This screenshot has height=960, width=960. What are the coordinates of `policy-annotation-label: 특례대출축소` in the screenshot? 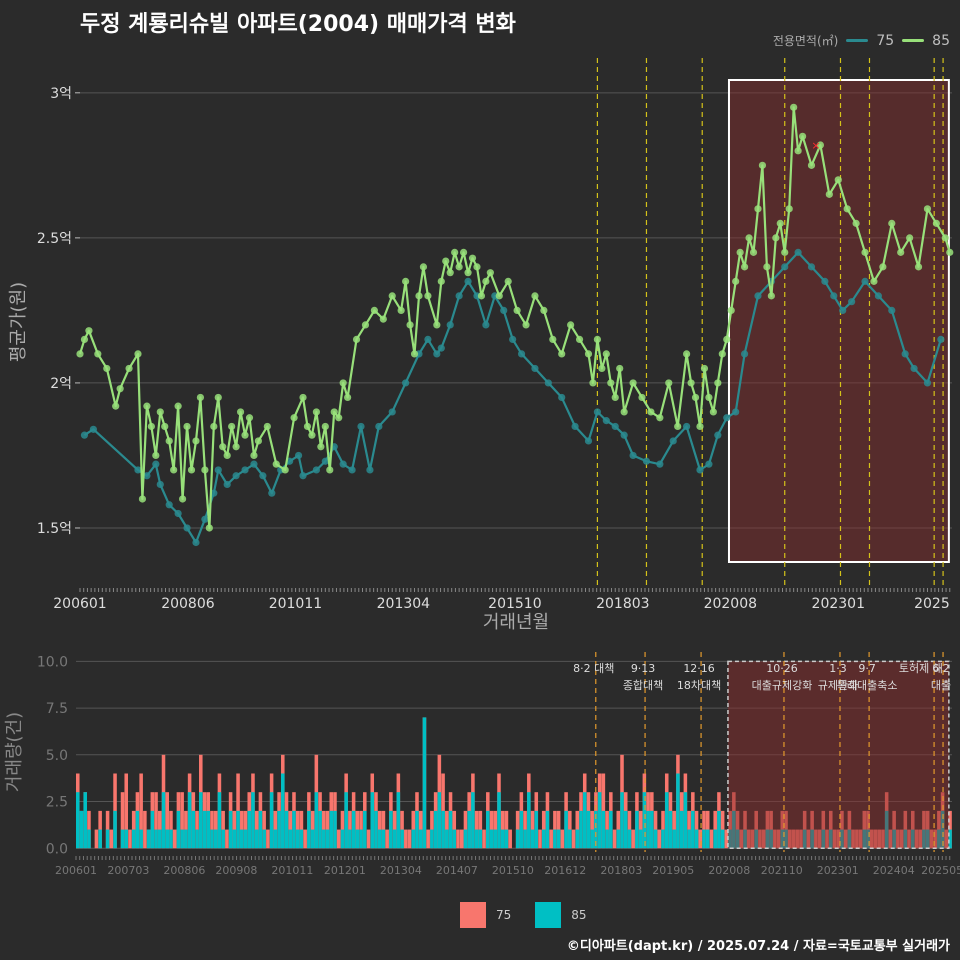 It's located at (867, 685).